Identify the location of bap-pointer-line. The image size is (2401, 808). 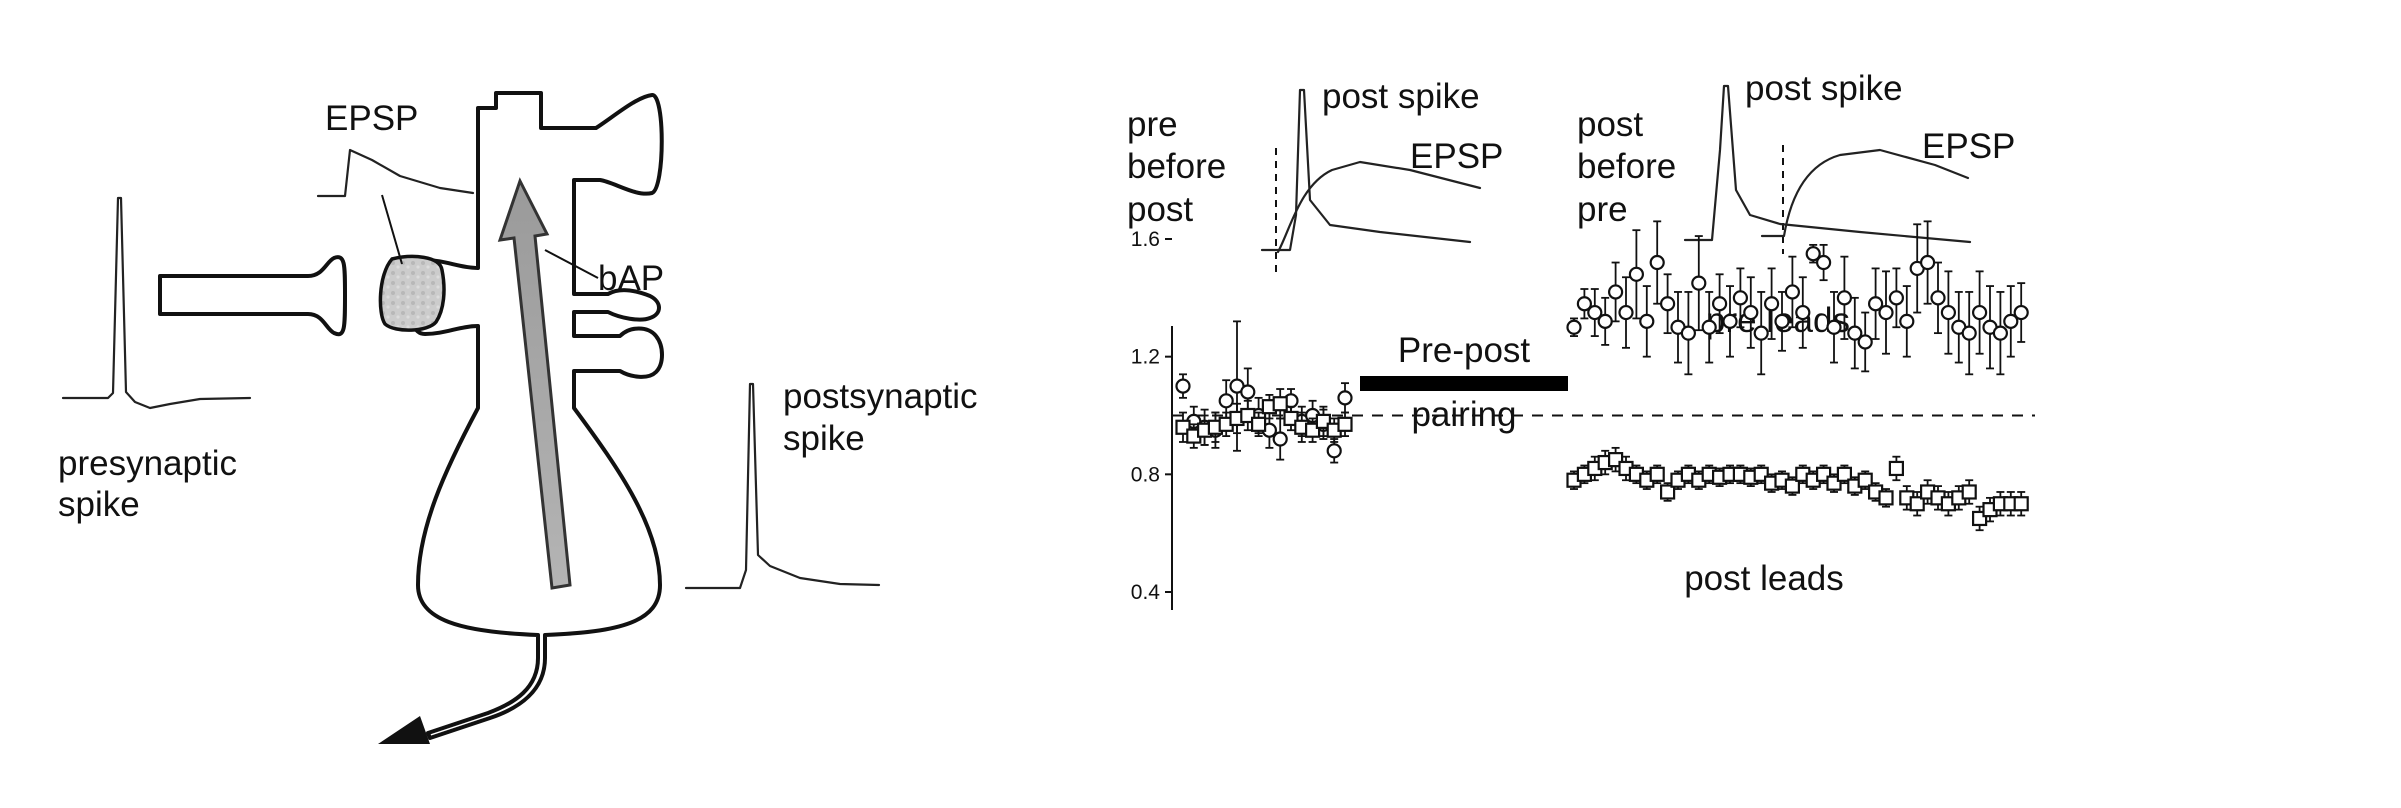
(571, 264).